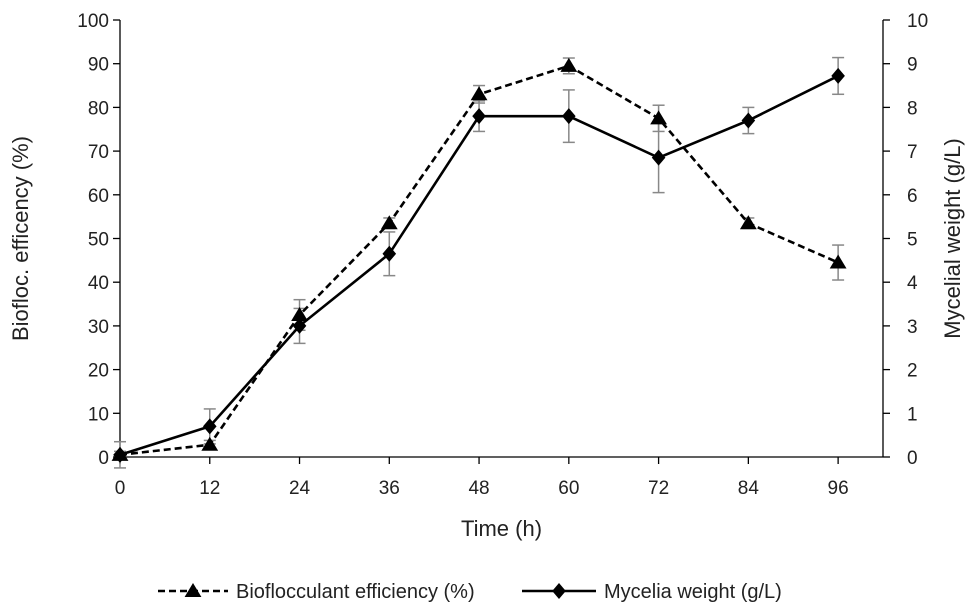 This screenshot has height=612, width=970. What do you see at coordinates (559, 591) in the screenshot?
I see `legend-diamond-marker` at bounding box center [559, 591].